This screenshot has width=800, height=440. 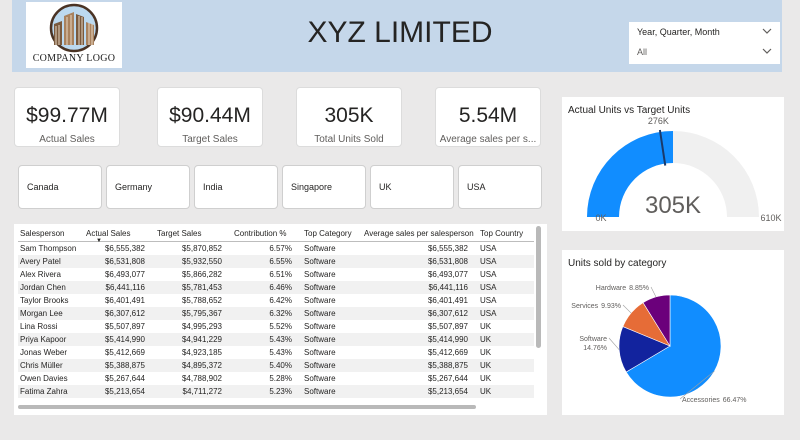 I want to click on table-cell: Jonas Weber, so click(x=43, y=352).